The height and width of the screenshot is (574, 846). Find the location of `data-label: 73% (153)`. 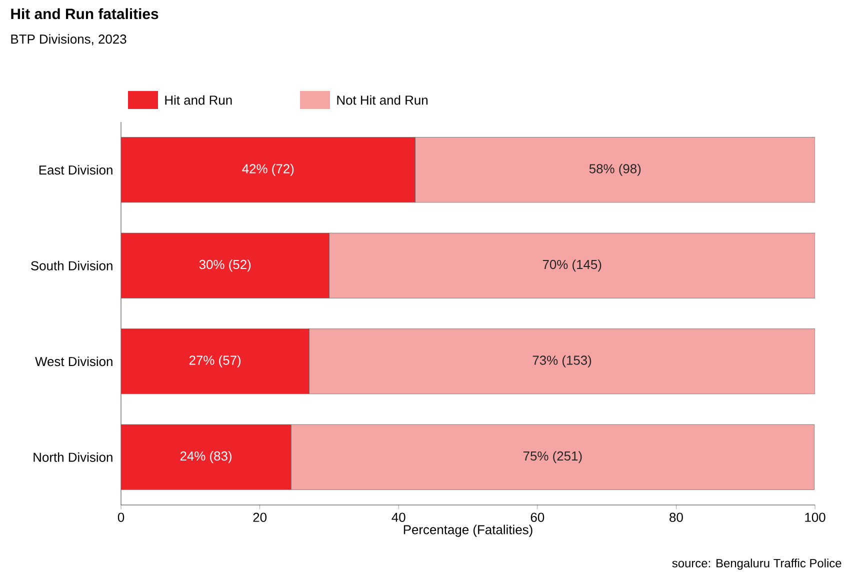

data-label: 73% (153) is located at coordinates (562, 361).